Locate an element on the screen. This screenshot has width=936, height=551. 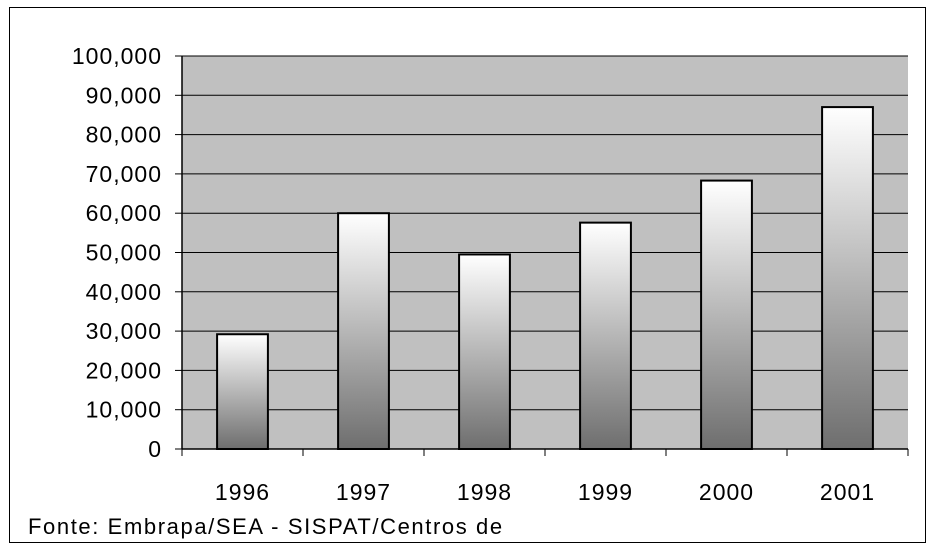
bar-1998 is located at coordinates (484, 351).